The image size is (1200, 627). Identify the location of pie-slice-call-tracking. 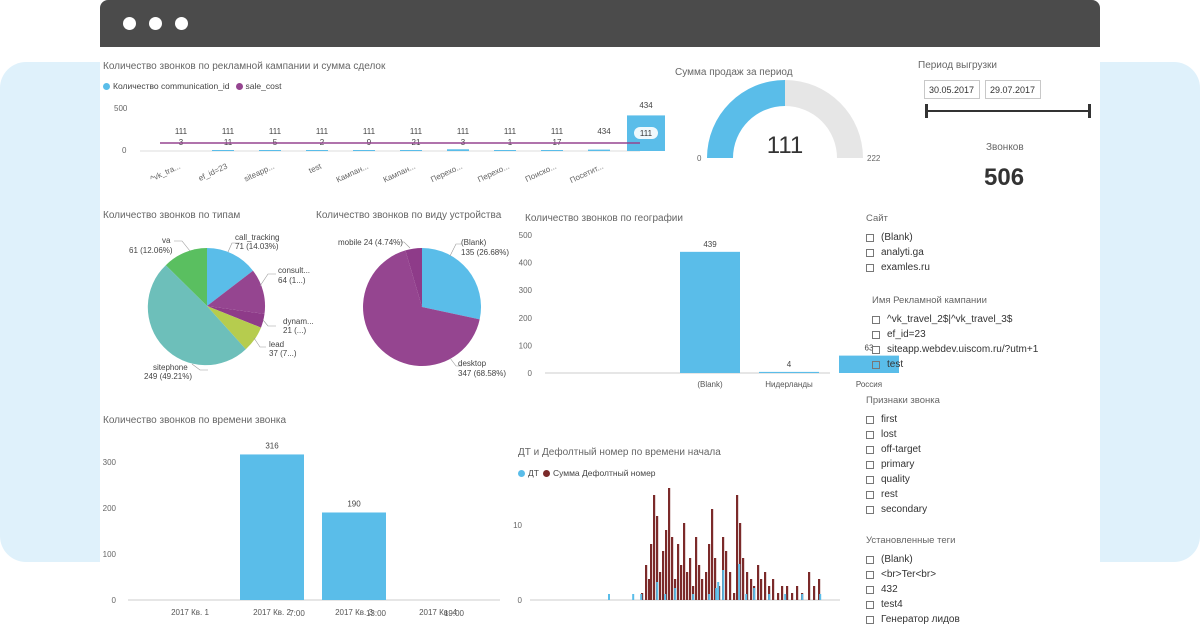
(230, 277).